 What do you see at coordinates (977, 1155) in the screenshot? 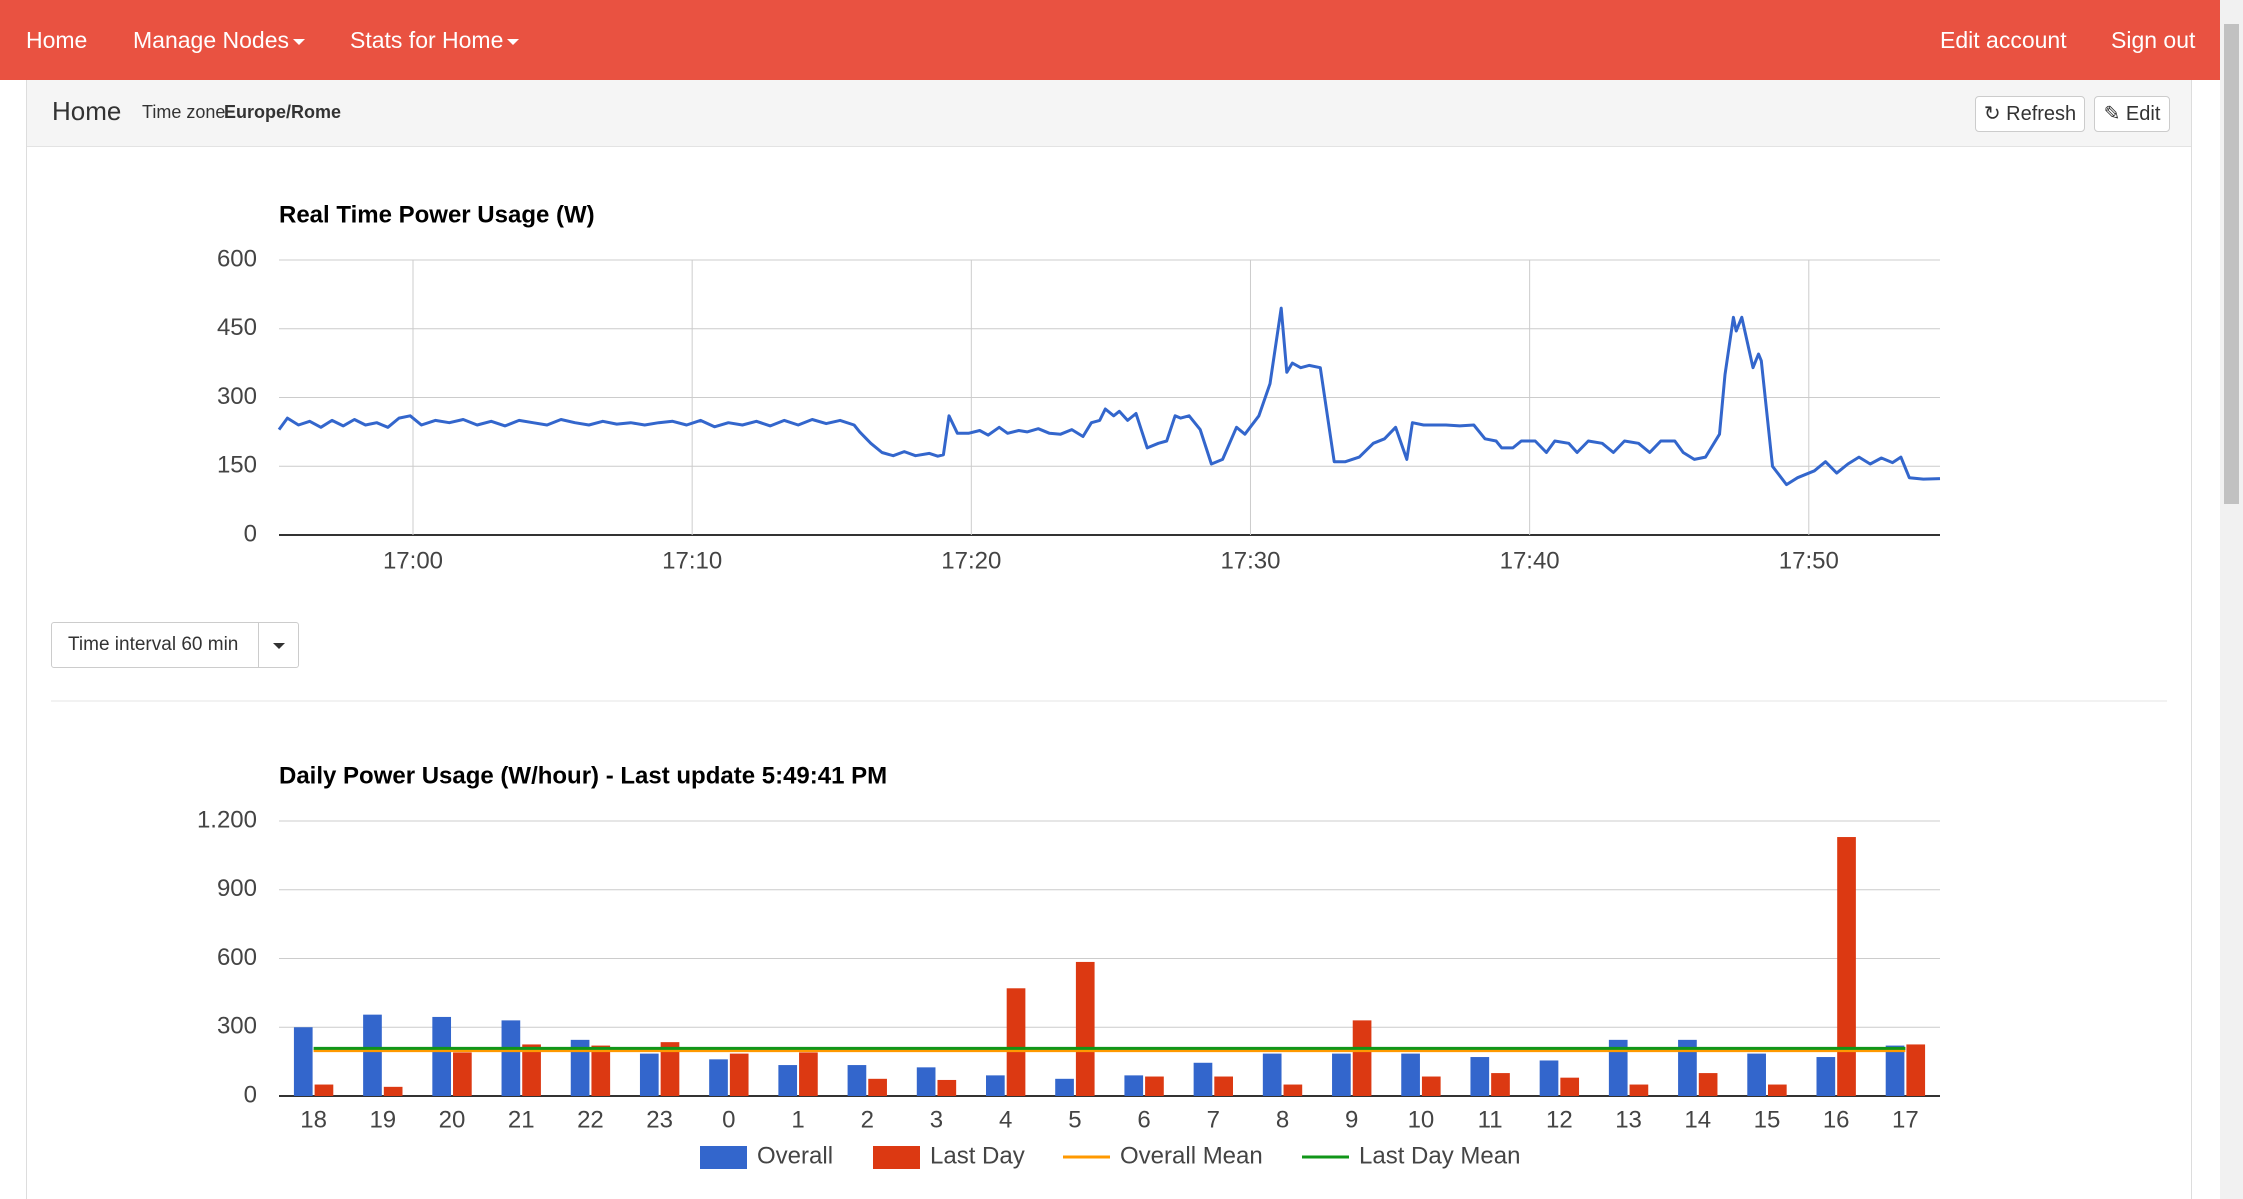
I see `legend-label: Last Day` at bounding box center [977, 1155].